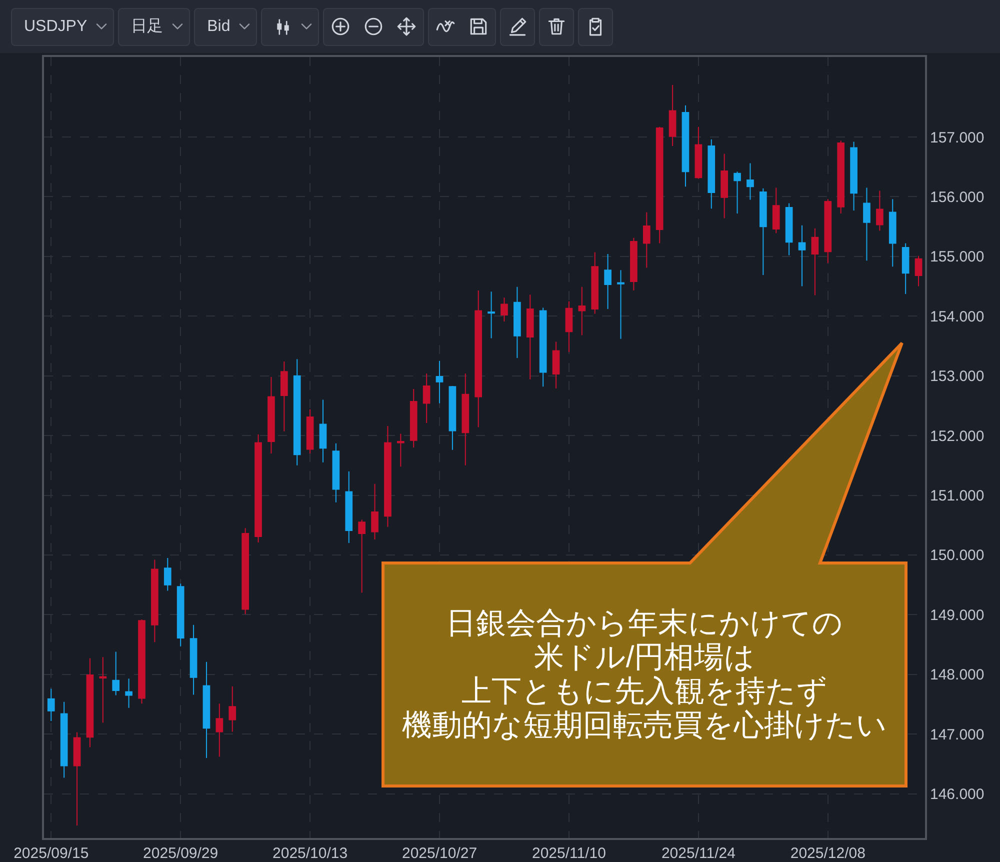 The image size is (1000, 862). What do you see at coordinates (180, 853) in the screenshot?
I see `x-tick-label: 2025/09/29` at bounding box center [180, 853].